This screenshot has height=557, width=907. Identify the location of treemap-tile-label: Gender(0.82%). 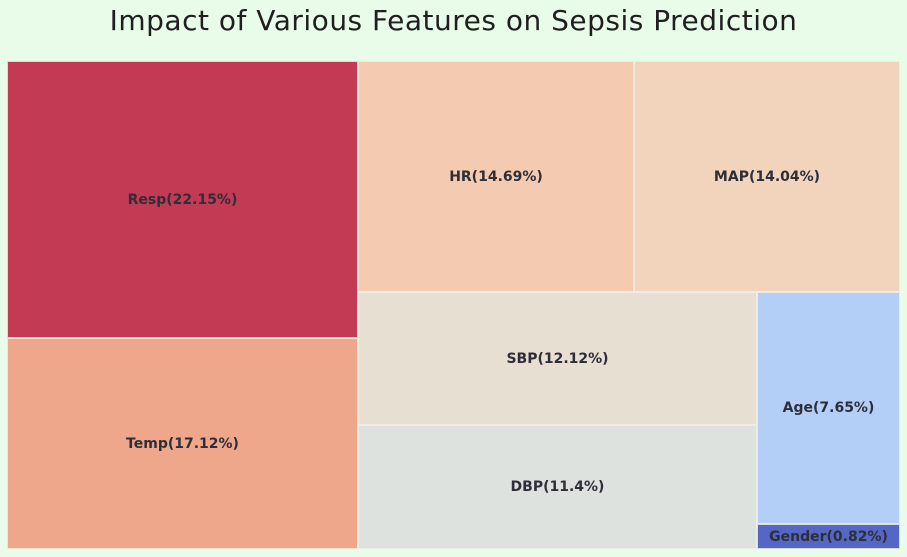
(828, 536).